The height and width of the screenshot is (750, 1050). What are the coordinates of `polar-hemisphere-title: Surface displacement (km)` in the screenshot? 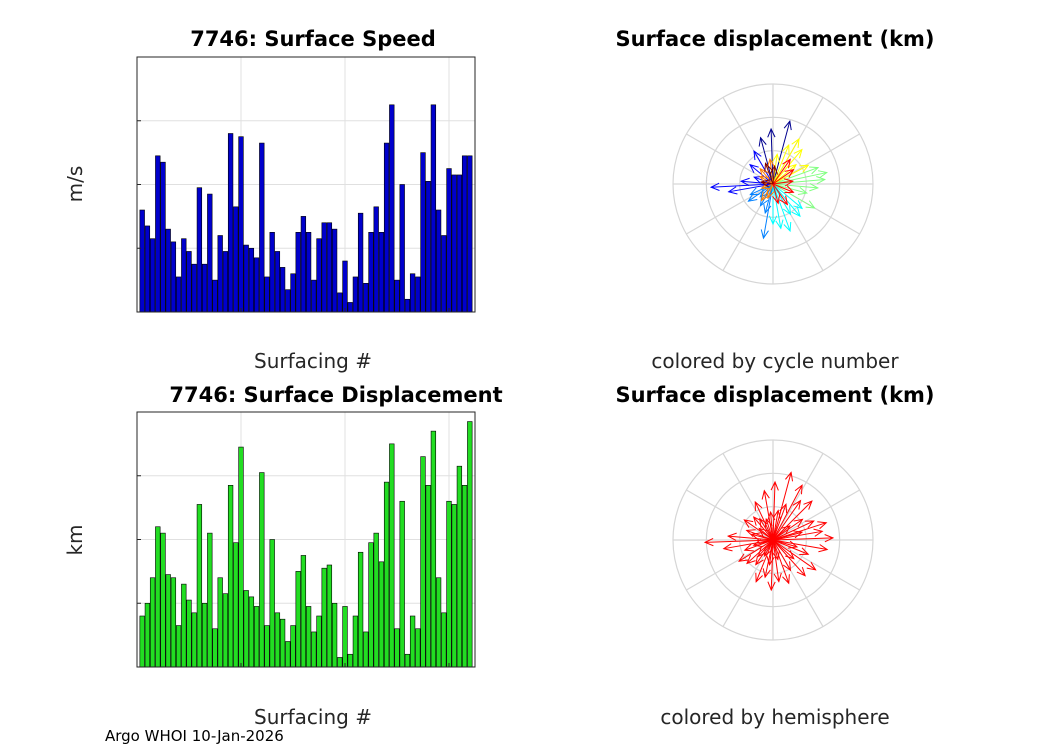 It's located at (774, 395).